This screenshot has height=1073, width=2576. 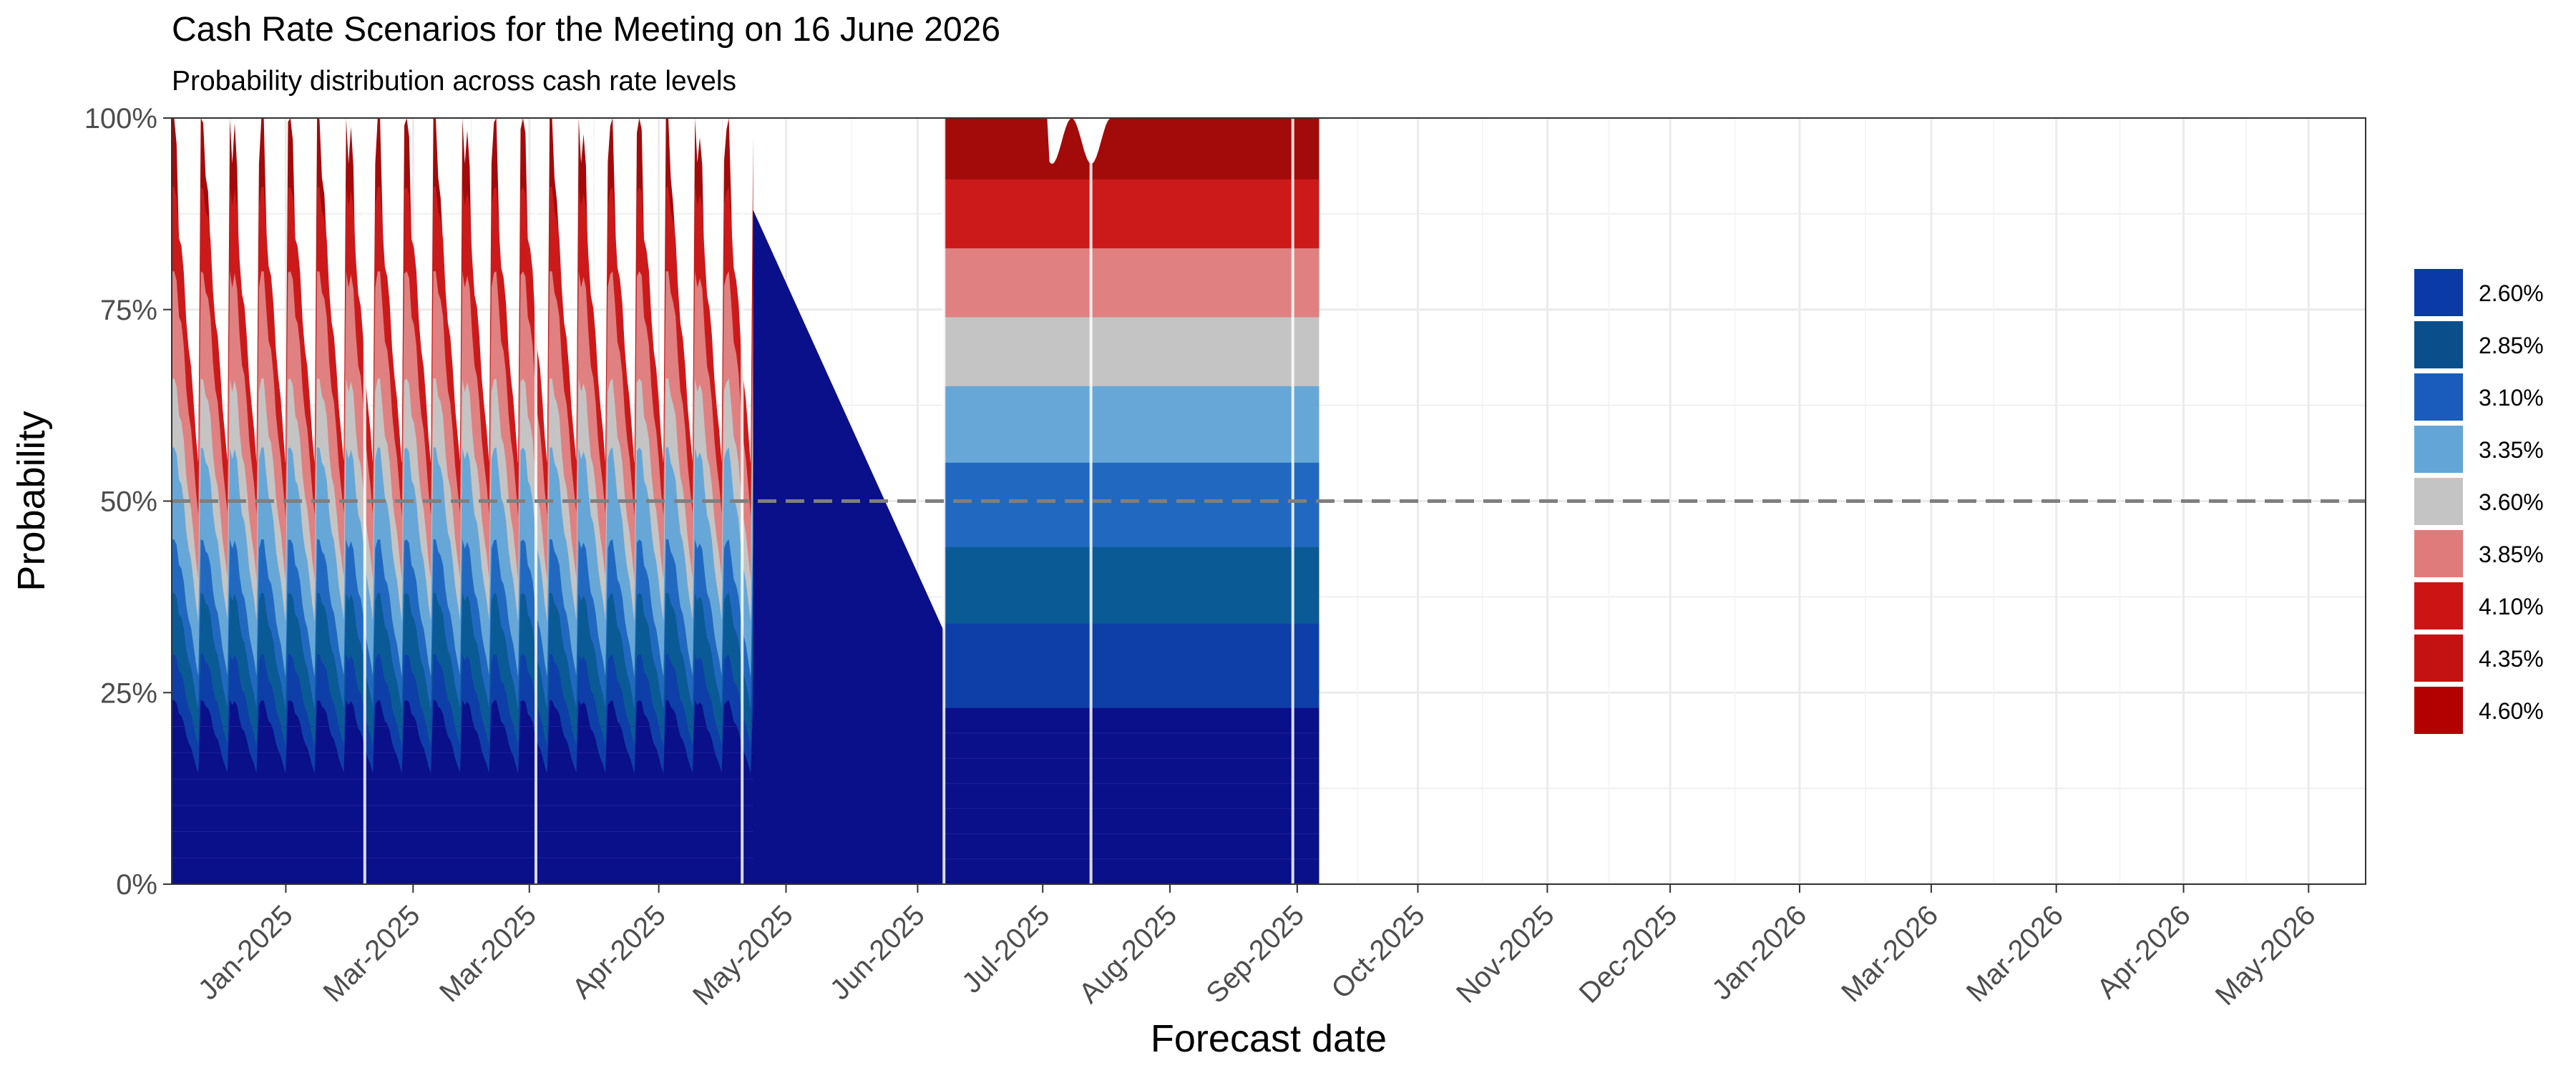 What do you see at coordinates (245, 952) in the screenshot?
I see `x-tick-label: Jan-2025` at bounding box center [245, 952].